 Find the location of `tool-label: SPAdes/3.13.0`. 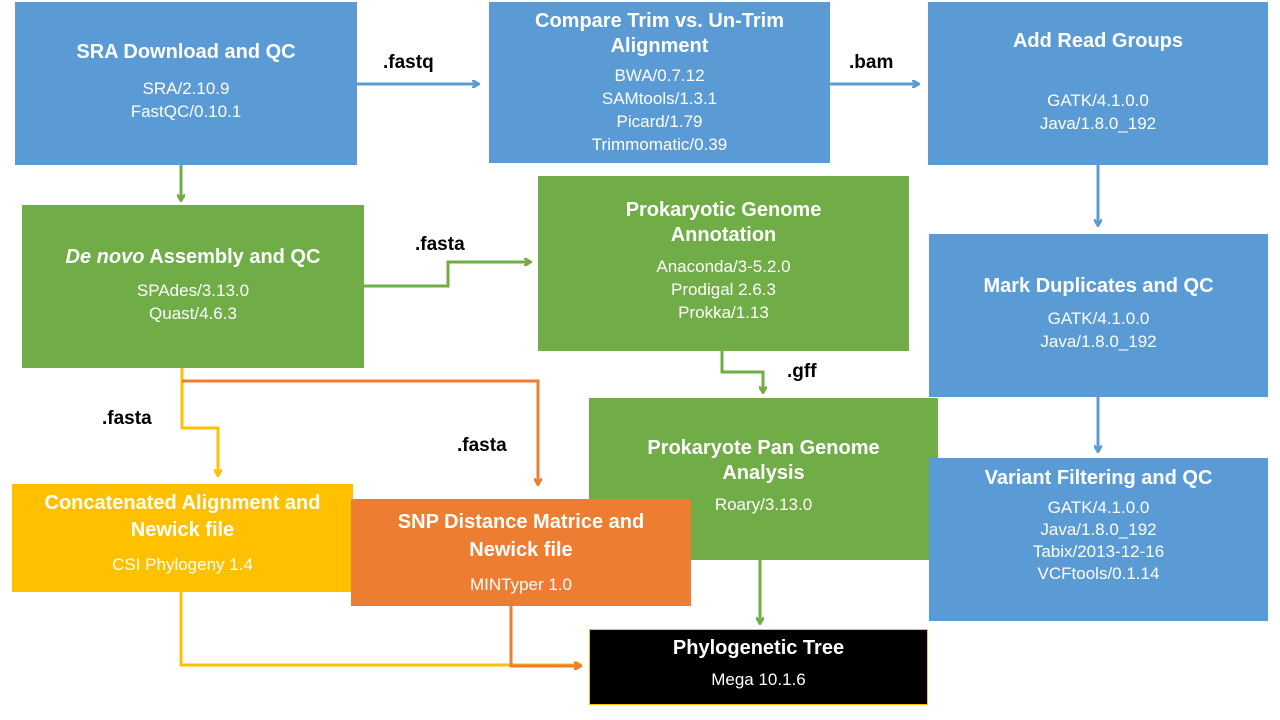

tool-label: SPAdes/3.13.0 is located at coordinates (193, 290).